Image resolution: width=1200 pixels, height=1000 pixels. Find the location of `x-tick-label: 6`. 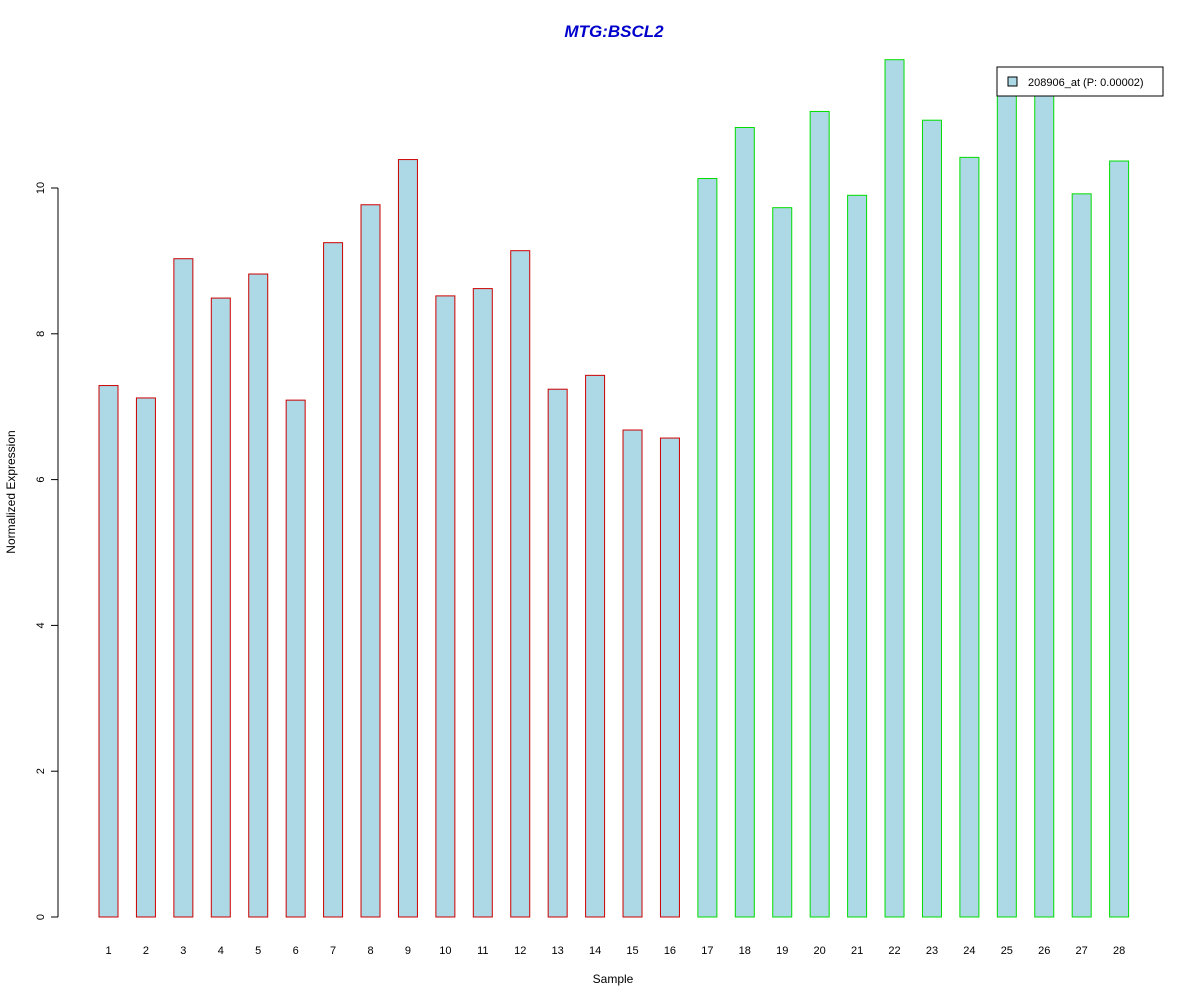

x-tick-label: 6 is located at coordinates (296, 951).